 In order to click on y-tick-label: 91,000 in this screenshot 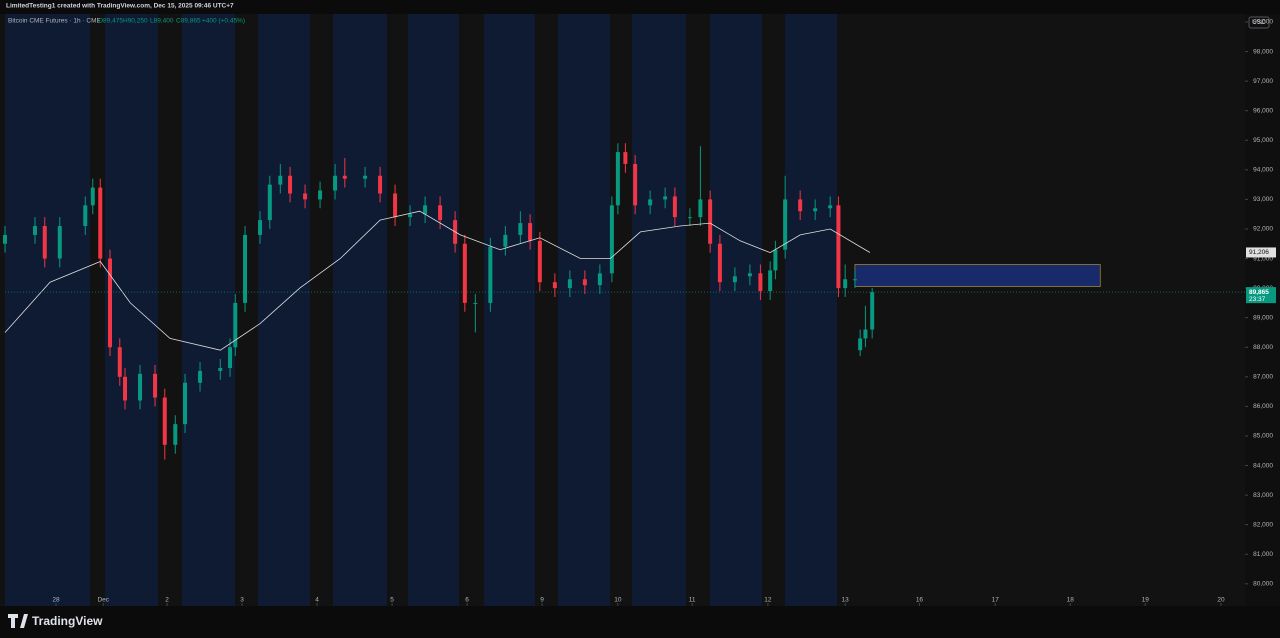, I will do `click(1263, 258)`.